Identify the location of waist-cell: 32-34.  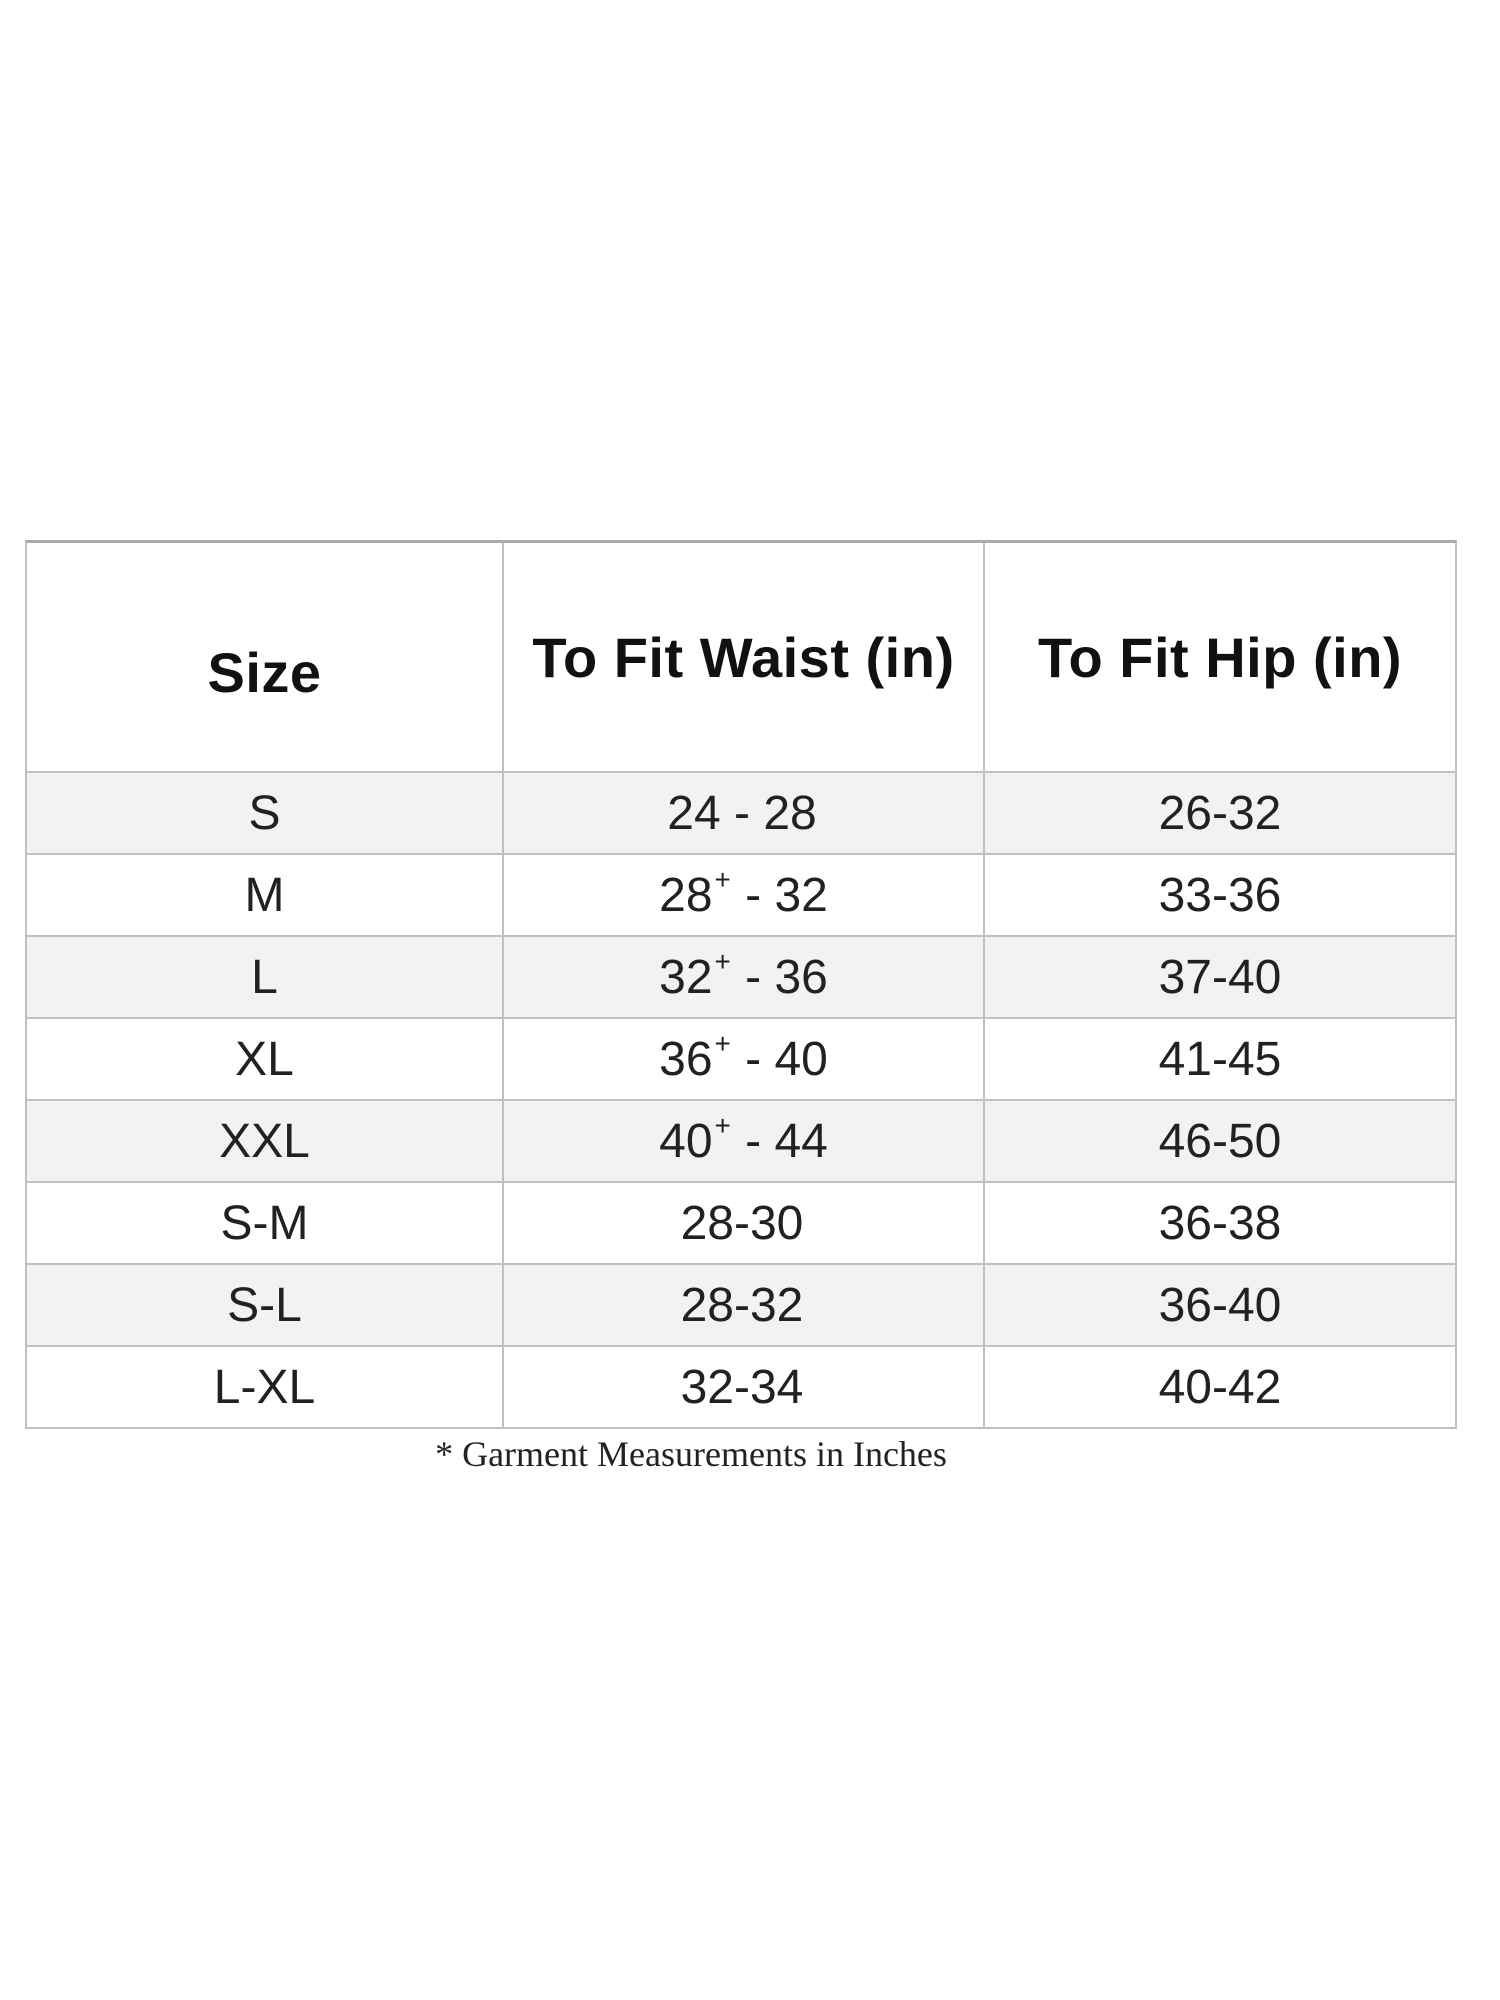
(744, 1387).